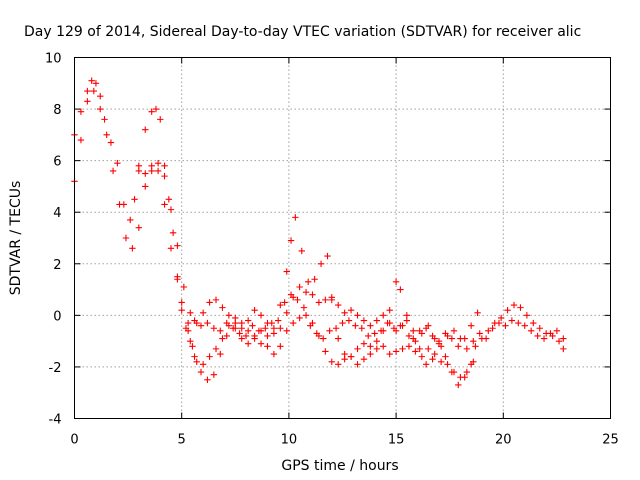 The width and height of the screenshot is (640, 480). What do you see at coordinates (57, 162) in the screenshot?
I see `y-tick-label: 6` at bounding box center [57, 162].